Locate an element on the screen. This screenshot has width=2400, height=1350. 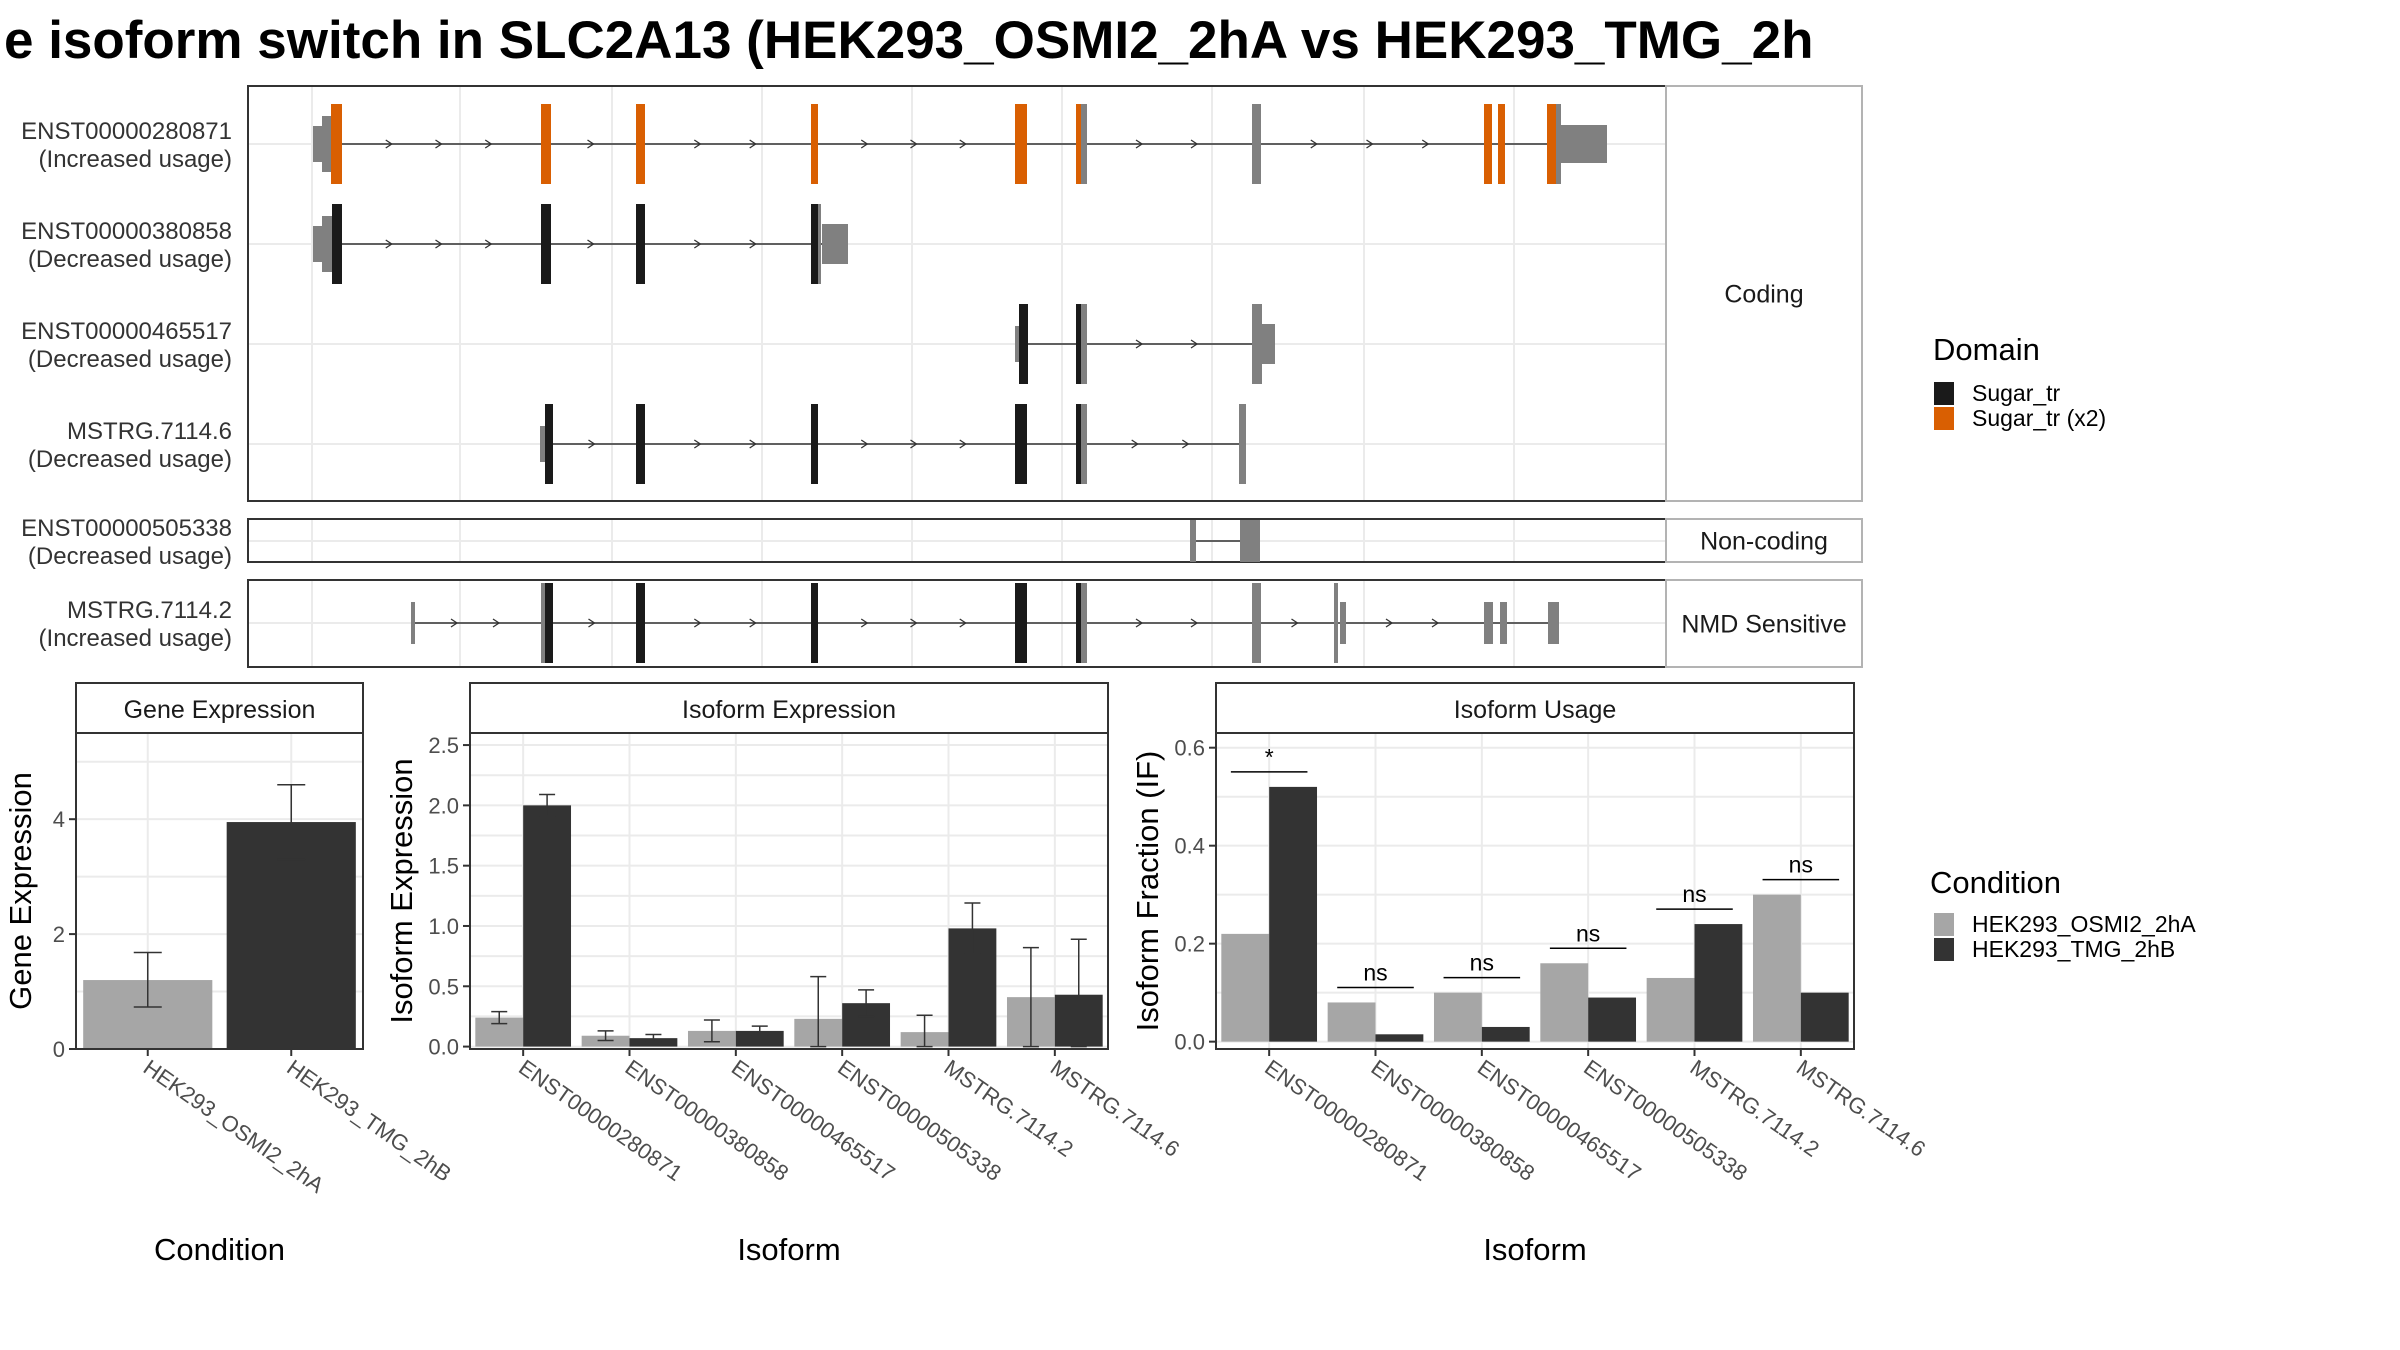
isoform-expression-y-axis-title: Isoform Expression is located at coordinates (401, 890).